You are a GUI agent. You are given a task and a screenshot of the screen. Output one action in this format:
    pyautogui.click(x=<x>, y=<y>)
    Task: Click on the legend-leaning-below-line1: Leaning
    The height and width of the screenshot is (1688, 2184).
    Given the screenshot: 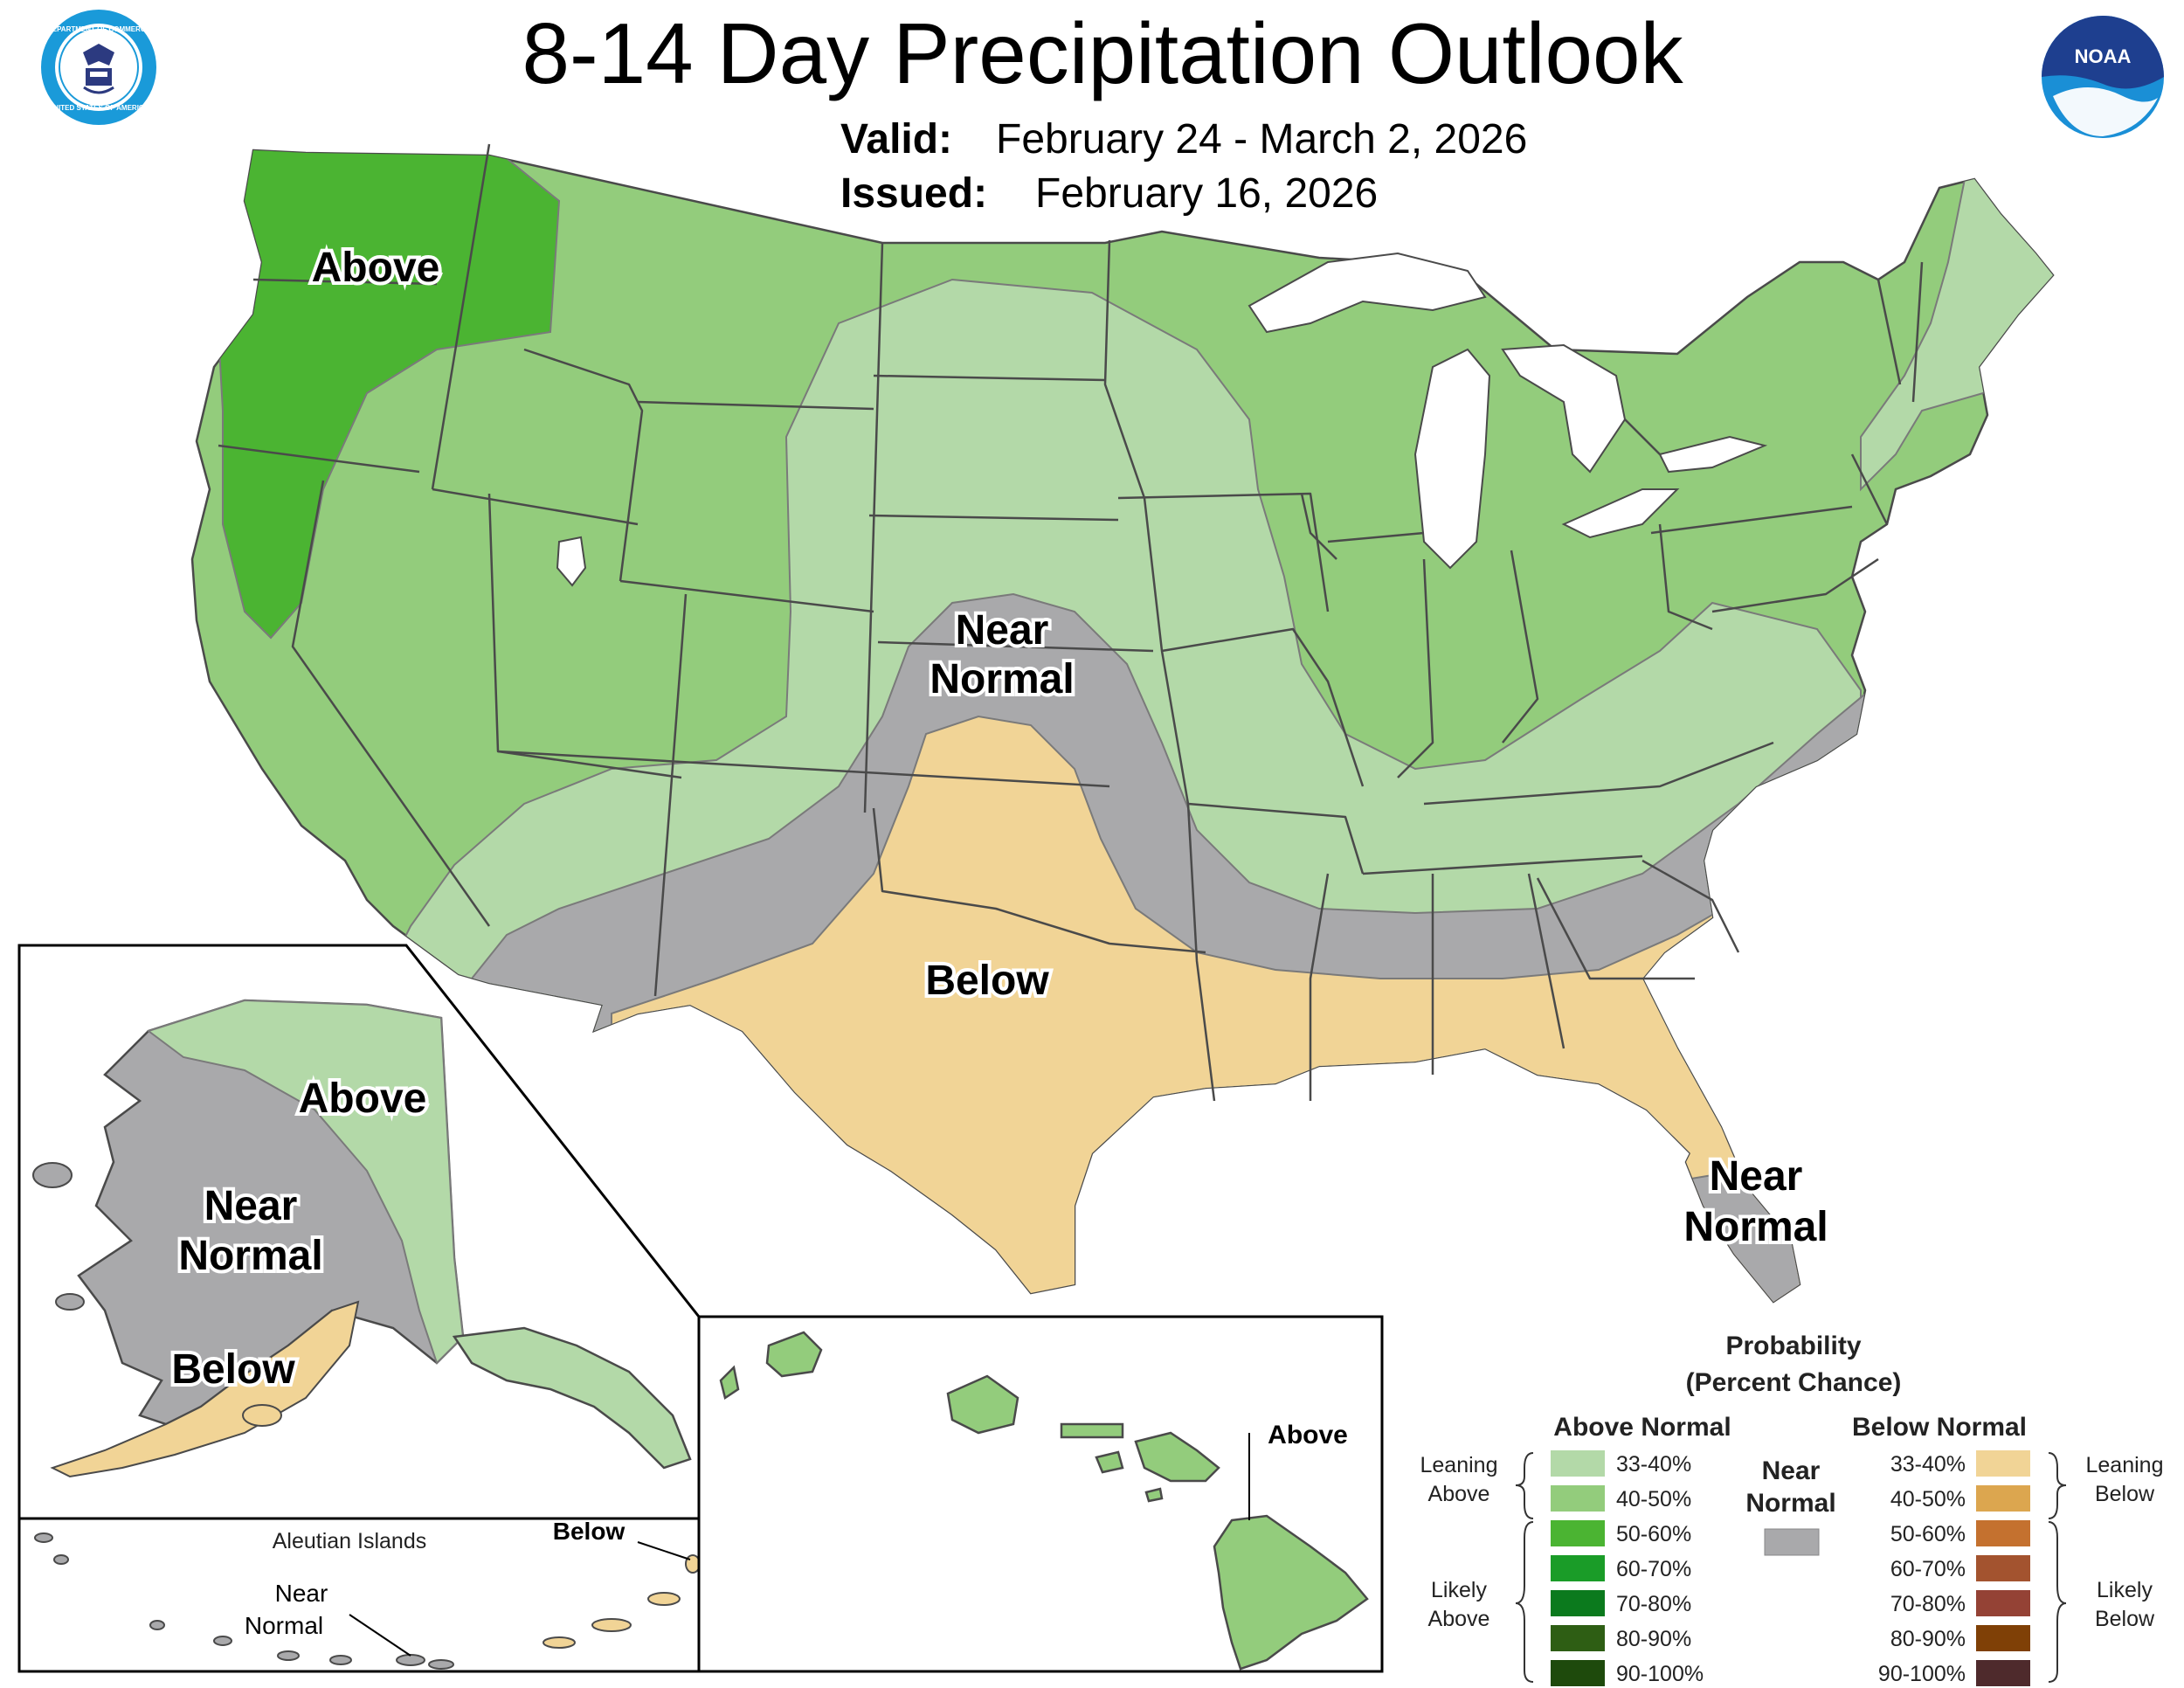 What is the action you would take?
    pyautogui.click(x=2125, y=1465)
    